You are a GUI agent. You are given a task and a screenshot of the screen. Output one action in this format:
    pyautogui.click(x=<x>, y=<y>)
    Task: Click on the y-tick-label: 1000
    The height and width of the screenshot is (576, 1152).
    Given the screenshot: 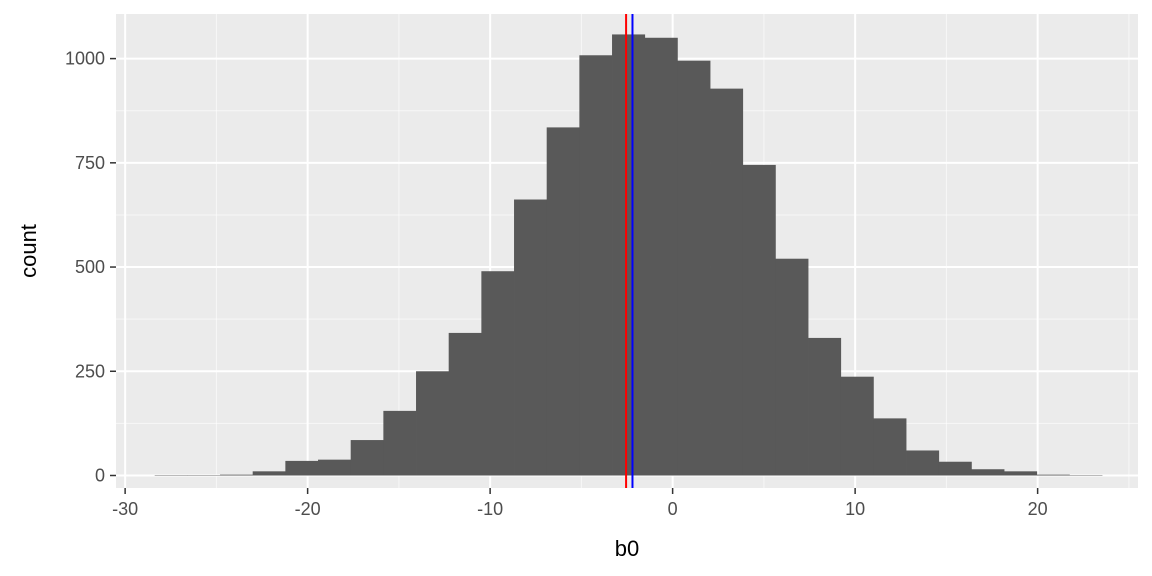 What is the action you would take?
    pyautogui.click(x=85, y=59)
    